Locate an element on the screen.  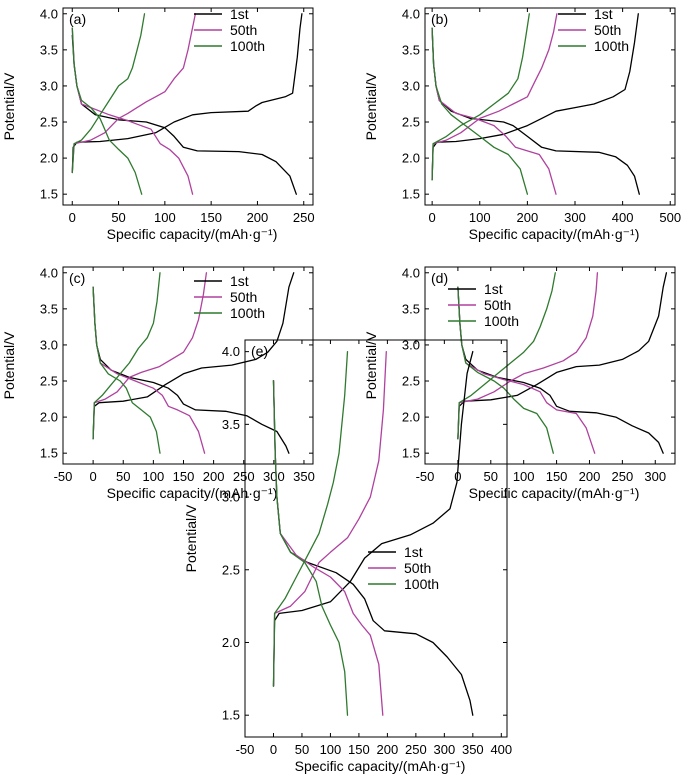
panel-label: (a) is located at coordinates (77, 19).